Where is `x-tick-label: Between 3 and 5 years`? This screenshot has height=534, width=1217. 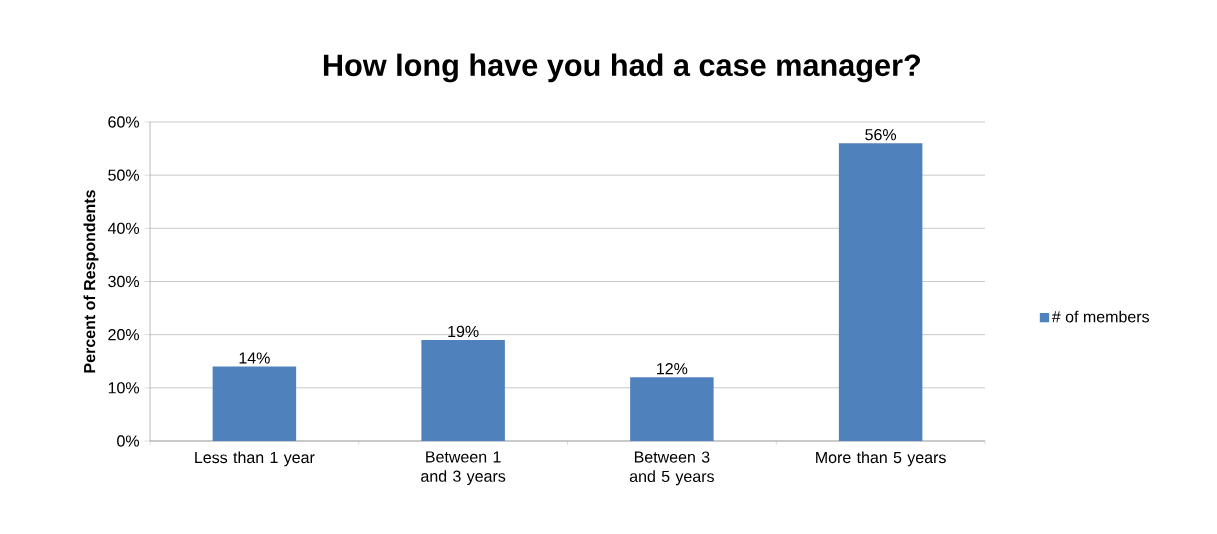
x-tick-label: Between 3 and 5 years is located at coordinates (671, 468).